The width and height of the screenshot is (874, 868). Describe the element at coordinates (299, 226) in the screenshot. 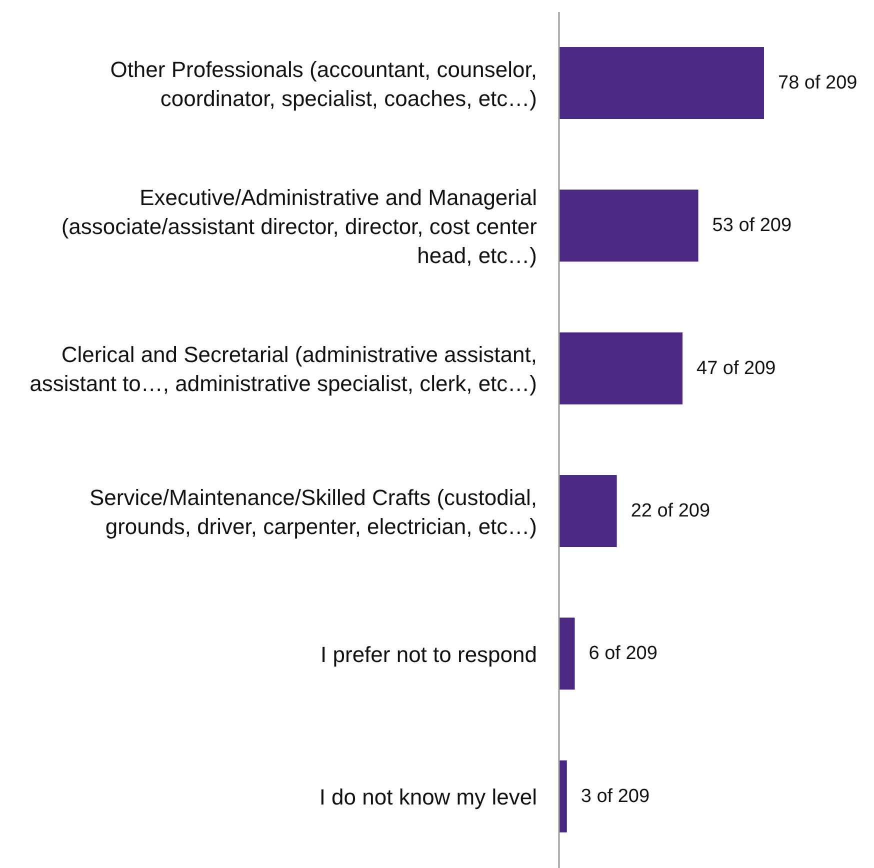

I see `y-tick-label: Executive/Administrative and Managerial (associate/assistant director, director, cost center head, etc…)` at that location.